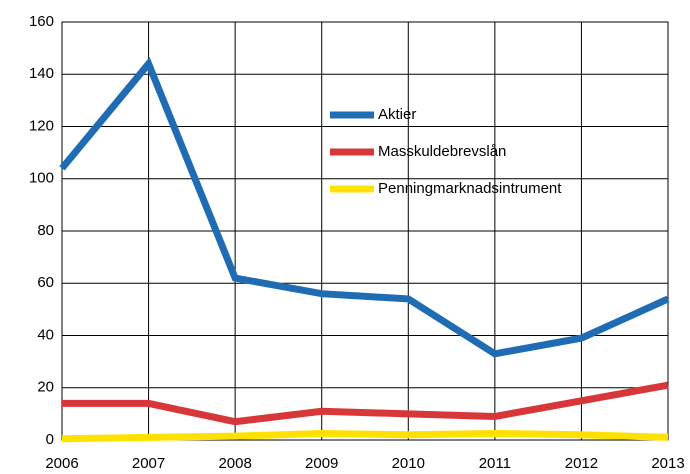 The image size is (690, 474). I want to click on y-tick-label: 0, so click(50, 439).